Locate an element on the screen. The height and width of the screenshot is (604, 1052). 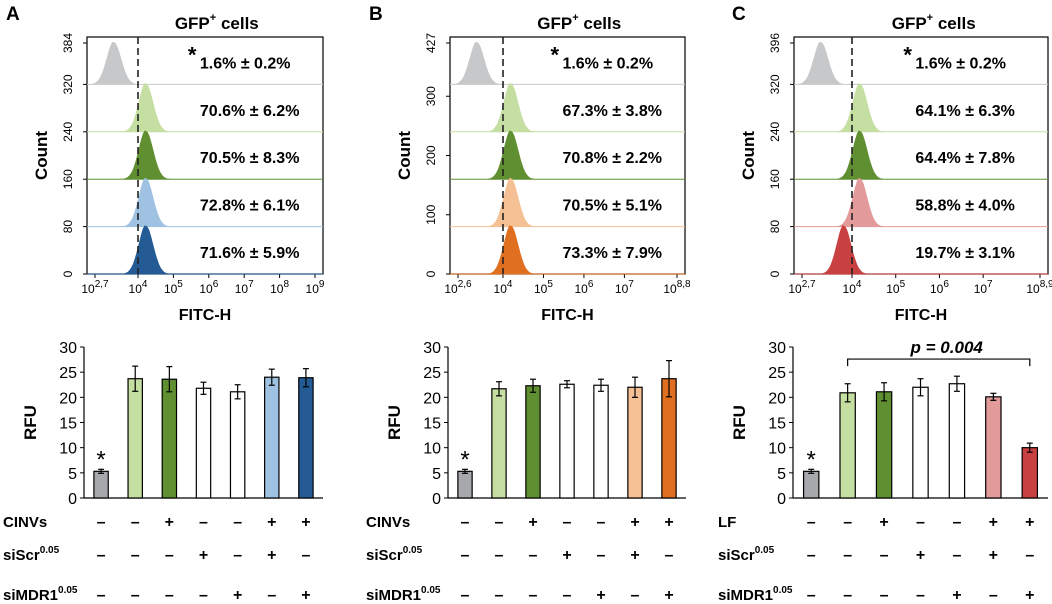
percent-label: 73.3% ± 7.9% is located at coordinates (612, 253).